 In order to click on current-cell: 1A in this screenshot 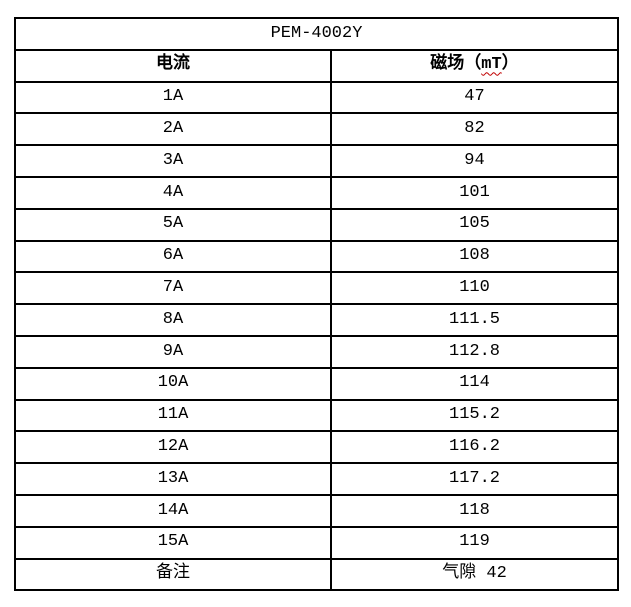, I will do `click(173, 97)`.